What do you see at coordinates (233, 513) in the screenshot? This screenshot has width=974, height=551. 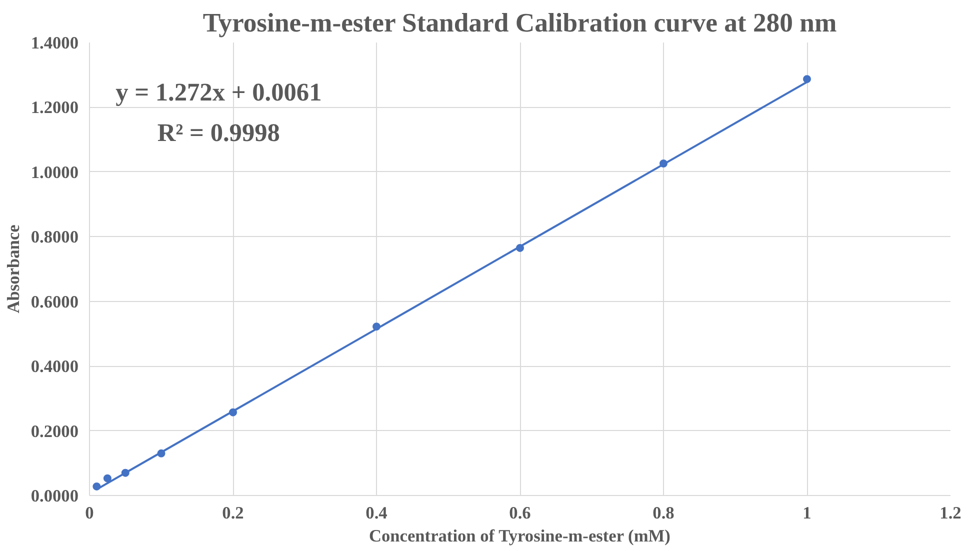 I see `x-tick-label: 0.2` at bounding box center [233, 513].